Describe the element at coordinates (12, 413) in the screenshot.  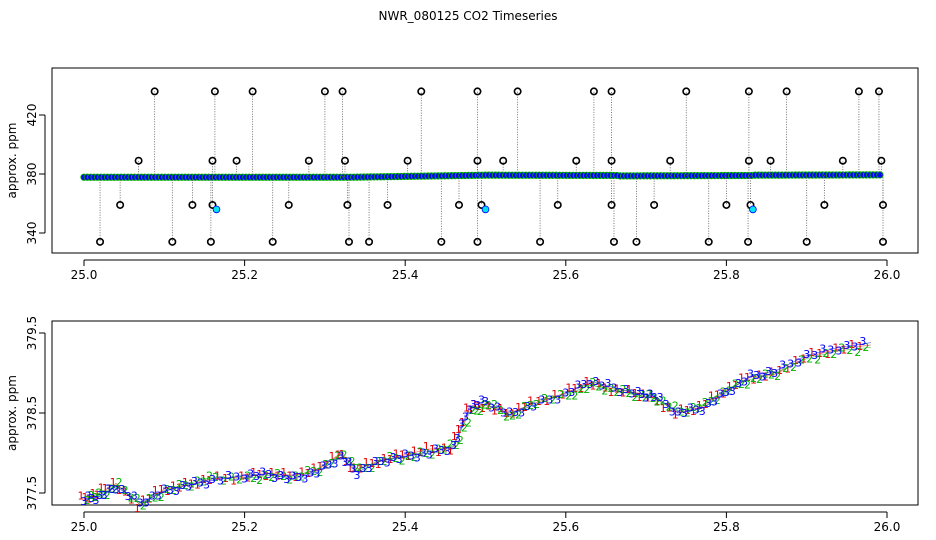
I see `y-axis-title: approx. ppm` at that location.